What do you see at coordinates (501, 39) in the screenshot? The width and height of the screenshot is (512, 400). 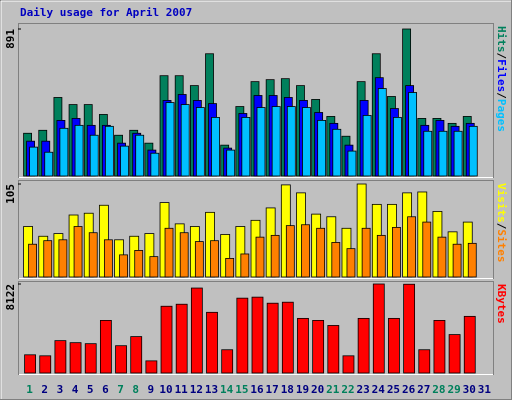 I see `legend-entry: Hits` at bounding box center [501, 39].